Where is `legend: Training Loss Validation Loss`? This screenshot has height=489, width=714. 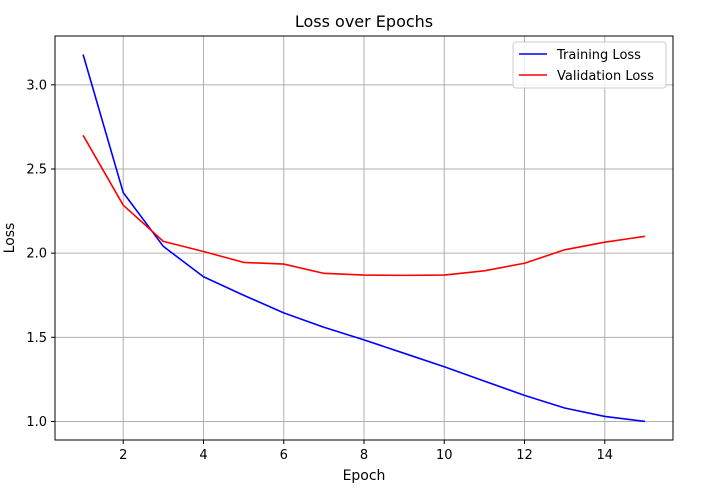 legend: Training Loss Validation Loss is located at coordinates (589, 65).